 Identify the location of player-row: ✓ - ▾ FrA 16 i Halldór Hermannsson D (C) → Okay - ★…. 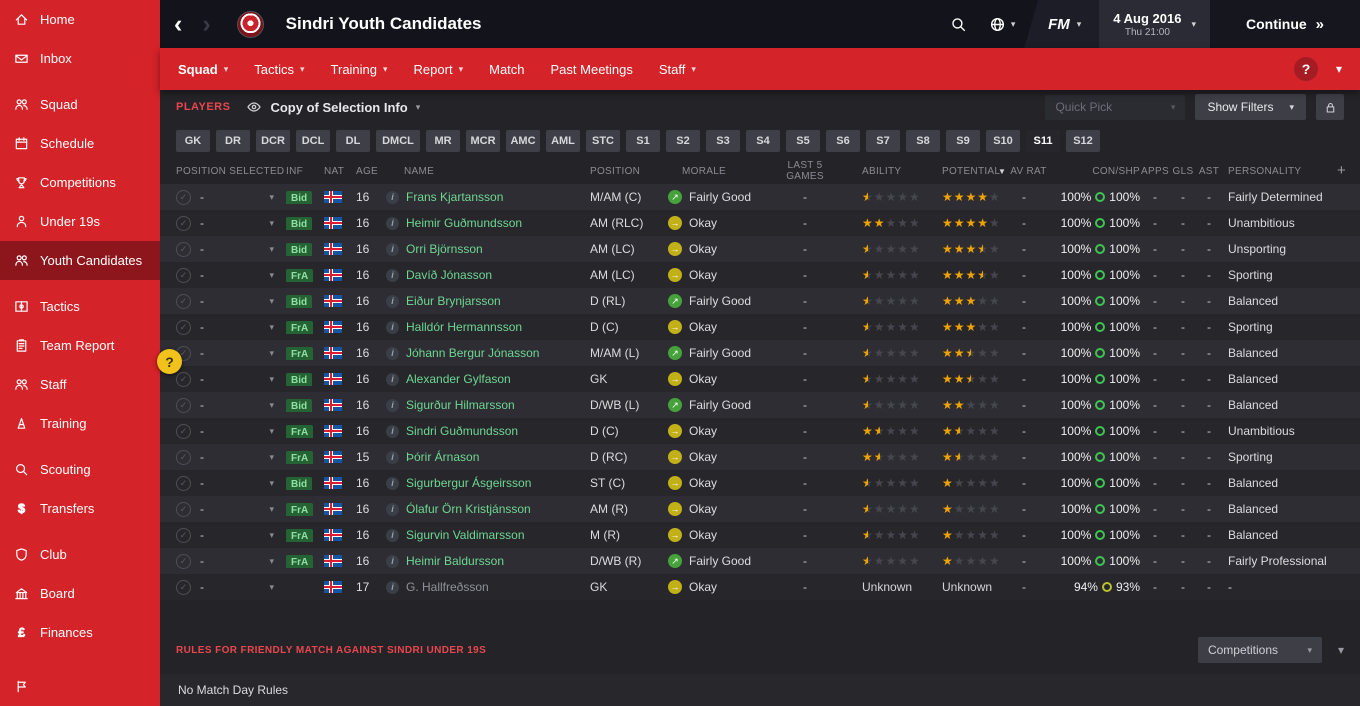
(760, 327).